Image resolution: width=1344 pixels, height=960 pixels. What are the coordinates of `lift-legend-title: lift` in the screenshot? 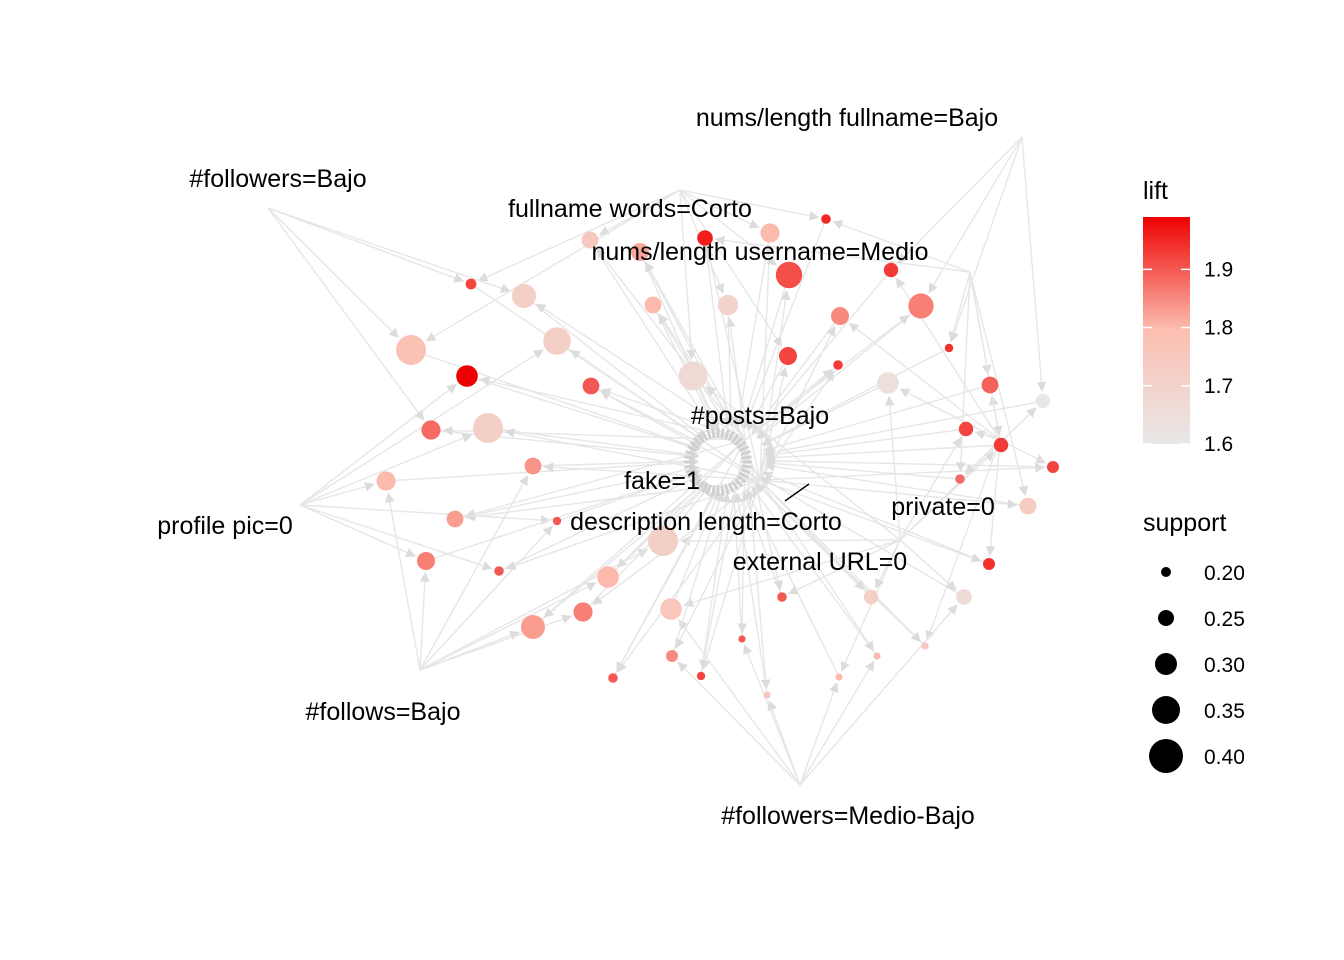 It's located at (1155, 191).